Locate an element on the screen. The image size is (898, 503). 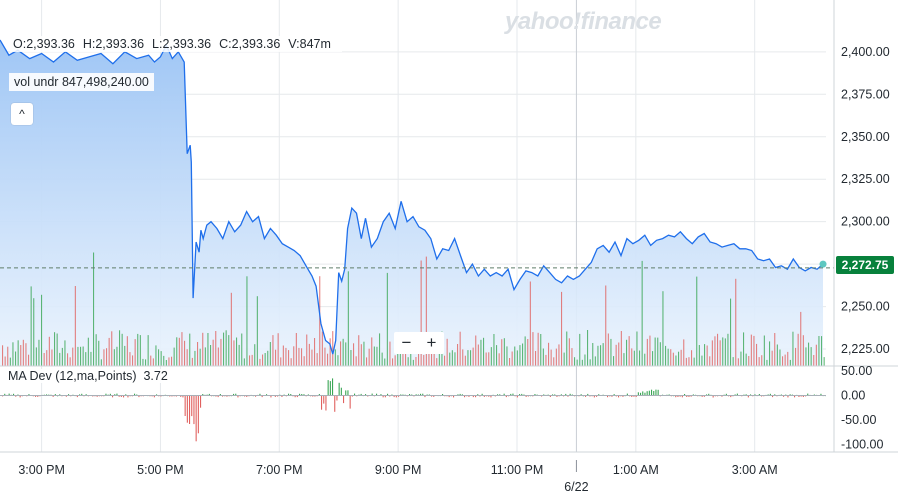
x-tick-label: 9:00 PM is located at coordinates (398, 470).